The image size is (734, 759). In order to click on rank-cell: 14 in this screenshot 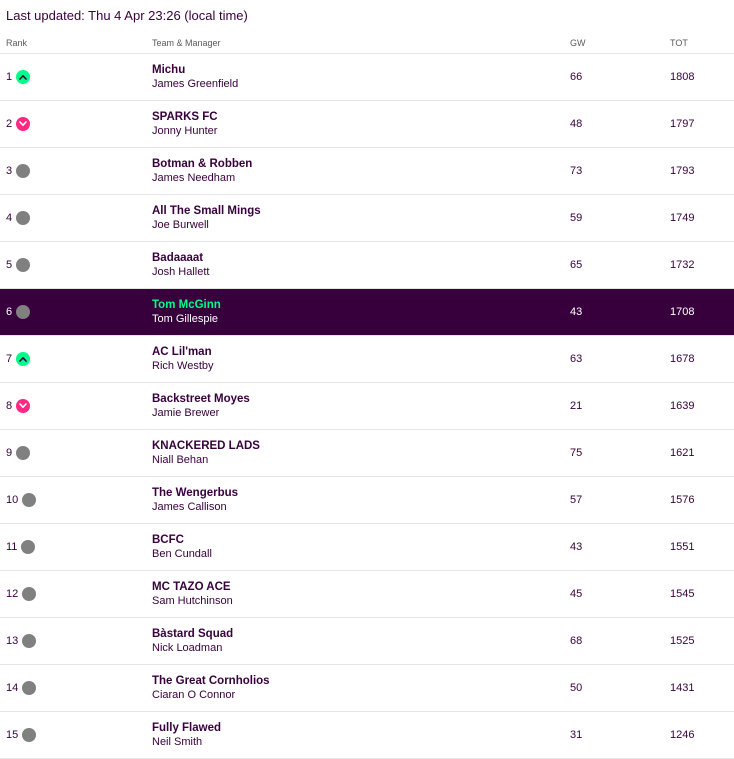, I will do `click(21, 688)`.